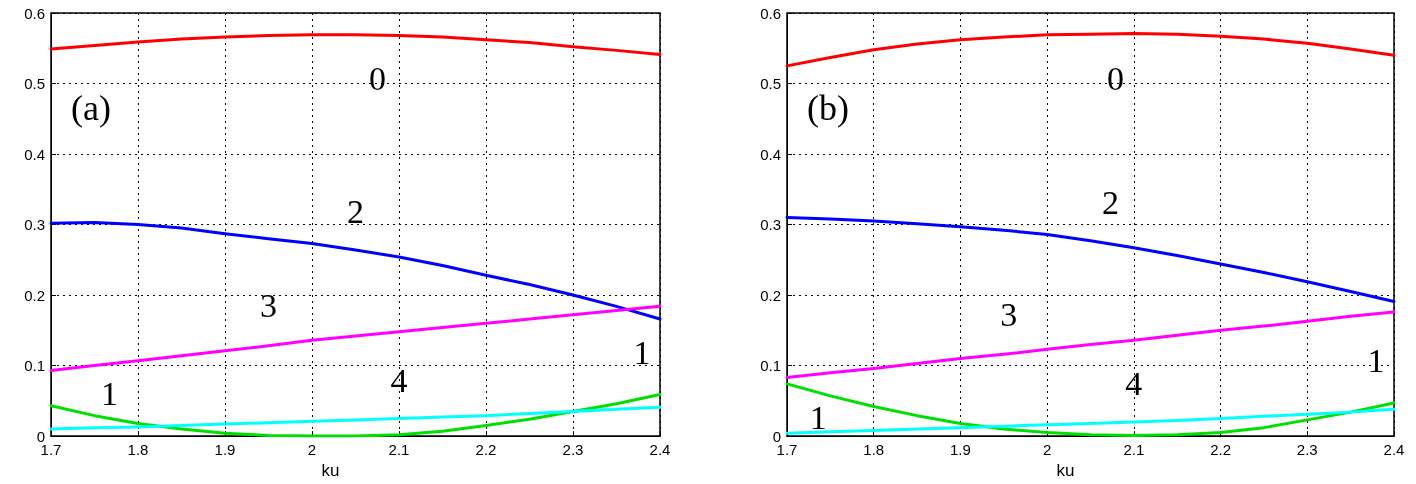  I want to click on annotation: (a), so click(91, 108).